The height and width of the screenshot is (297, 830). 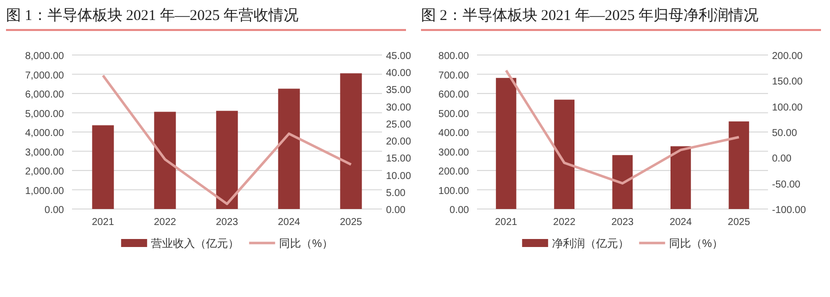 What do you see at coordinates (454, 172) in the screenshot?
I see `y-tick-label: 200.00` at bounding box center [454, 172].